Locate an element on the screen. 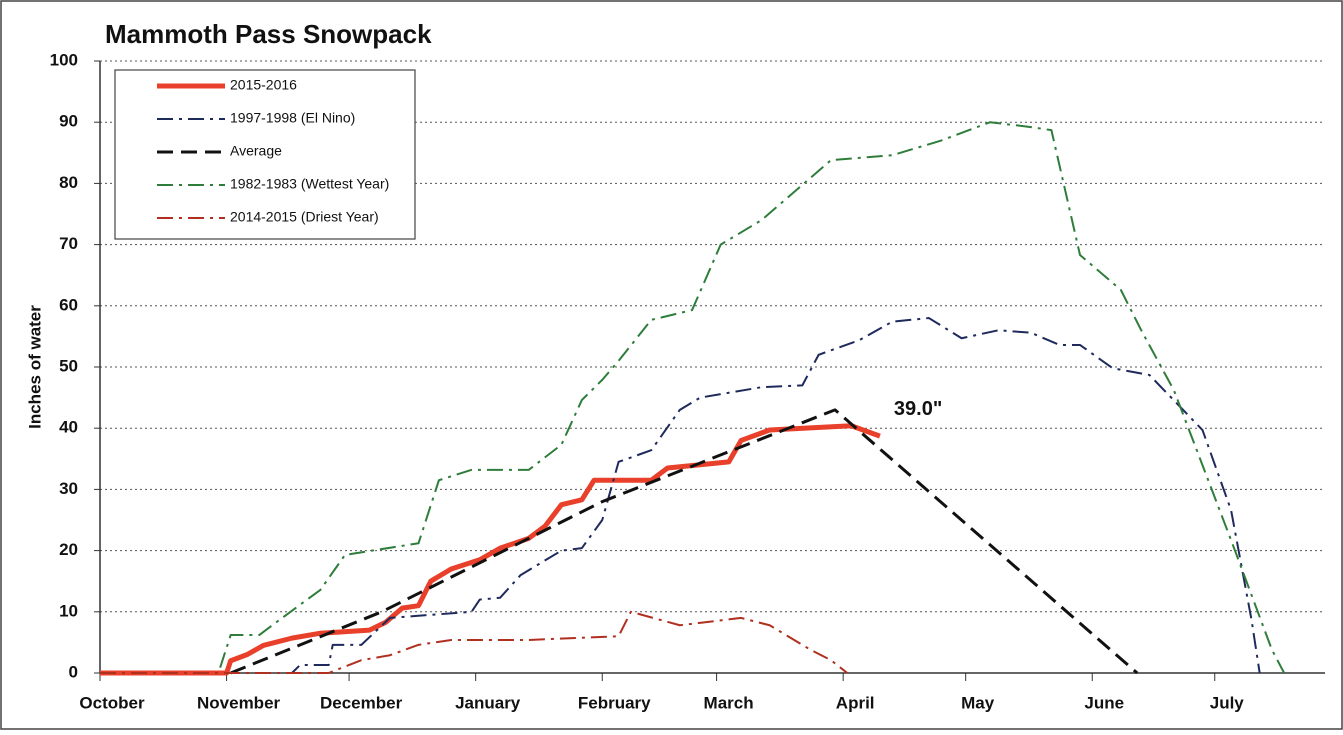 The height and width of the screenshot is (735, 1343). y-tick-label: 0 is located at coordinates (73, 671).